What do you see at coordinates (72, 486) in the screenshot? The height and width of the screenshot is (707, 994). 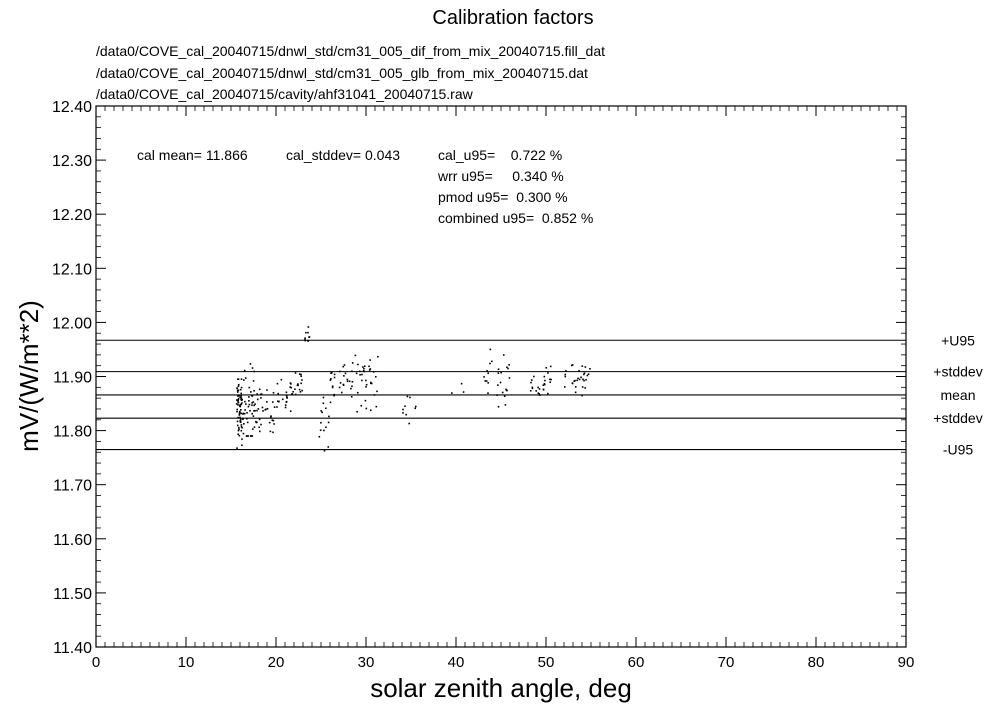 I see `y-tick-label: 11.70` at bounding box center [72, 486].